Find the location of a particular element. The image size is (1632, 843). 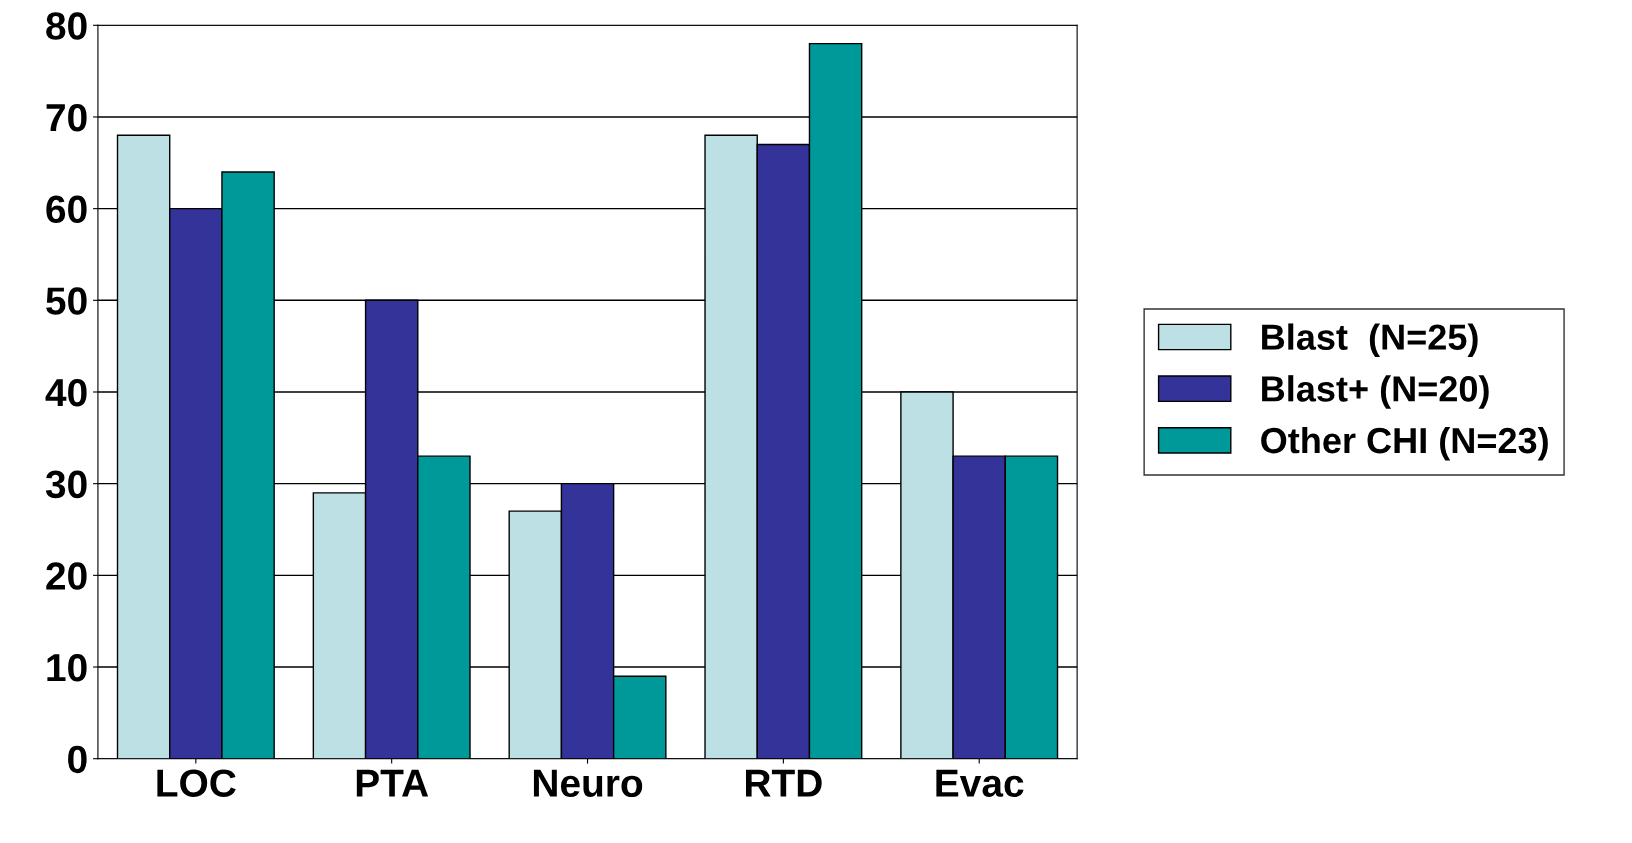

y-tick-label: 0 is located at coordinates (77, 759).